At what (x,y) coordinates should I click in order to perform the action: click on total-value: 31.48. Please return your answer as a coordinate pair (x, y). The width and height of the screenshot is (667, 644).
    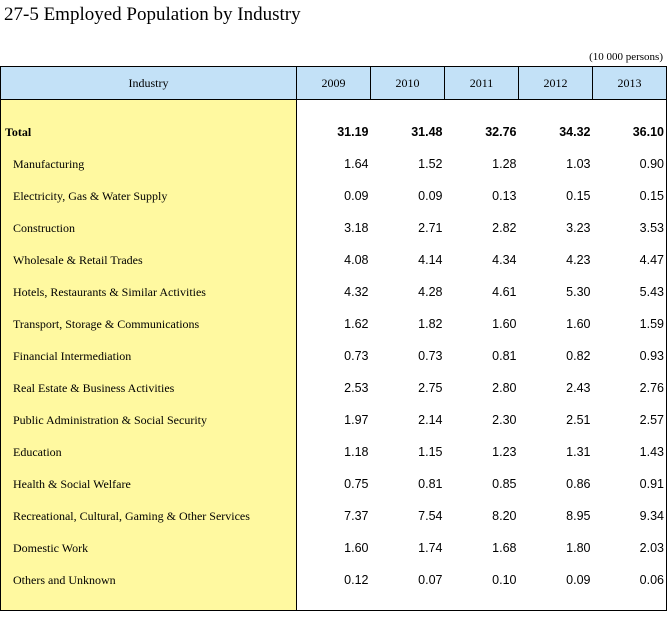
    Looking at the image, I should click on (427, 132).